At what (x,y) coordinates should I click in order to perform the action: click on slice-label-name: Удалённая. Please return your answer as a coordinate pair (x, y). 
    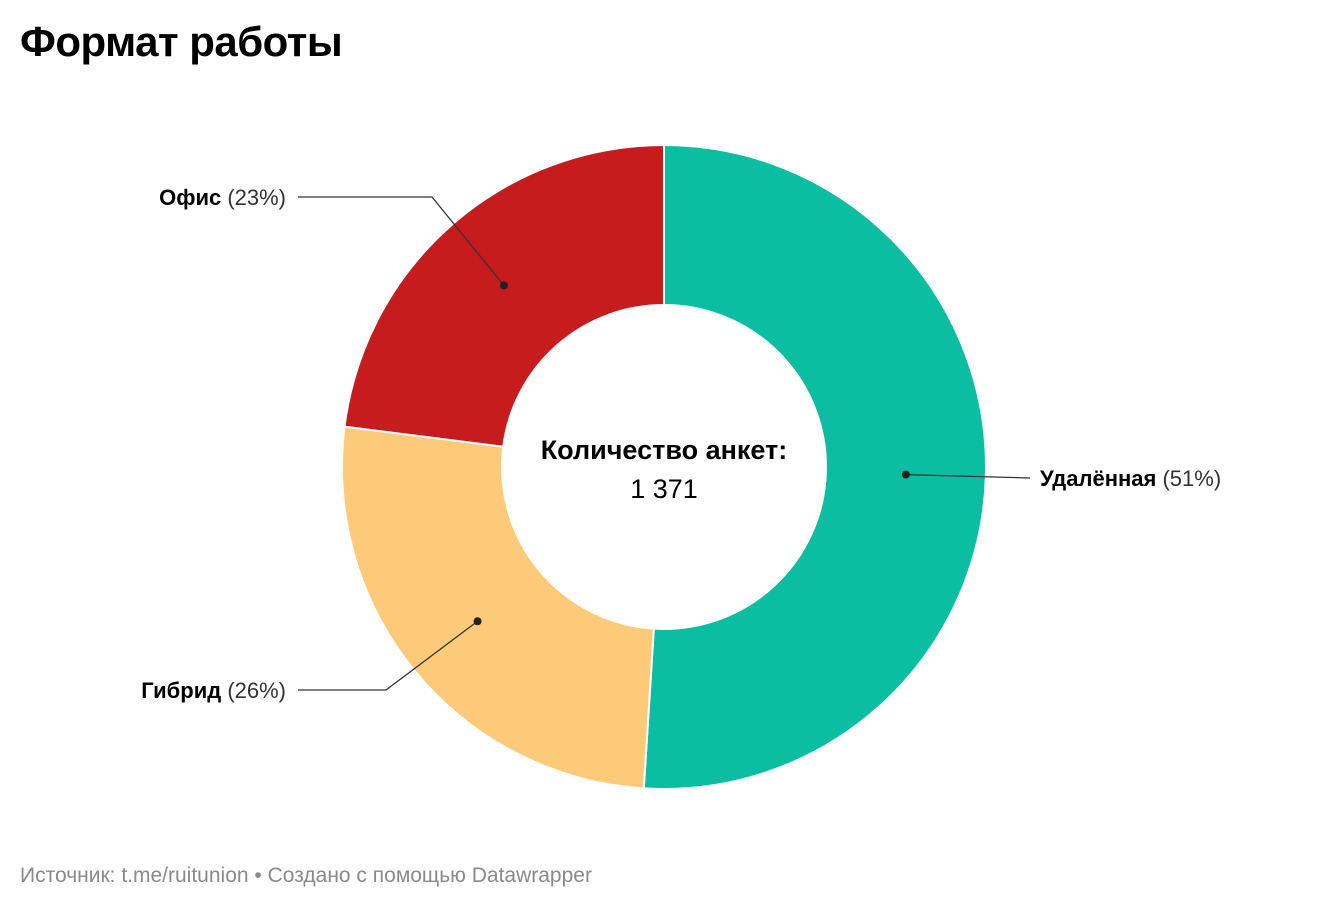
    Looking at the image, I should click on (1101, 478).